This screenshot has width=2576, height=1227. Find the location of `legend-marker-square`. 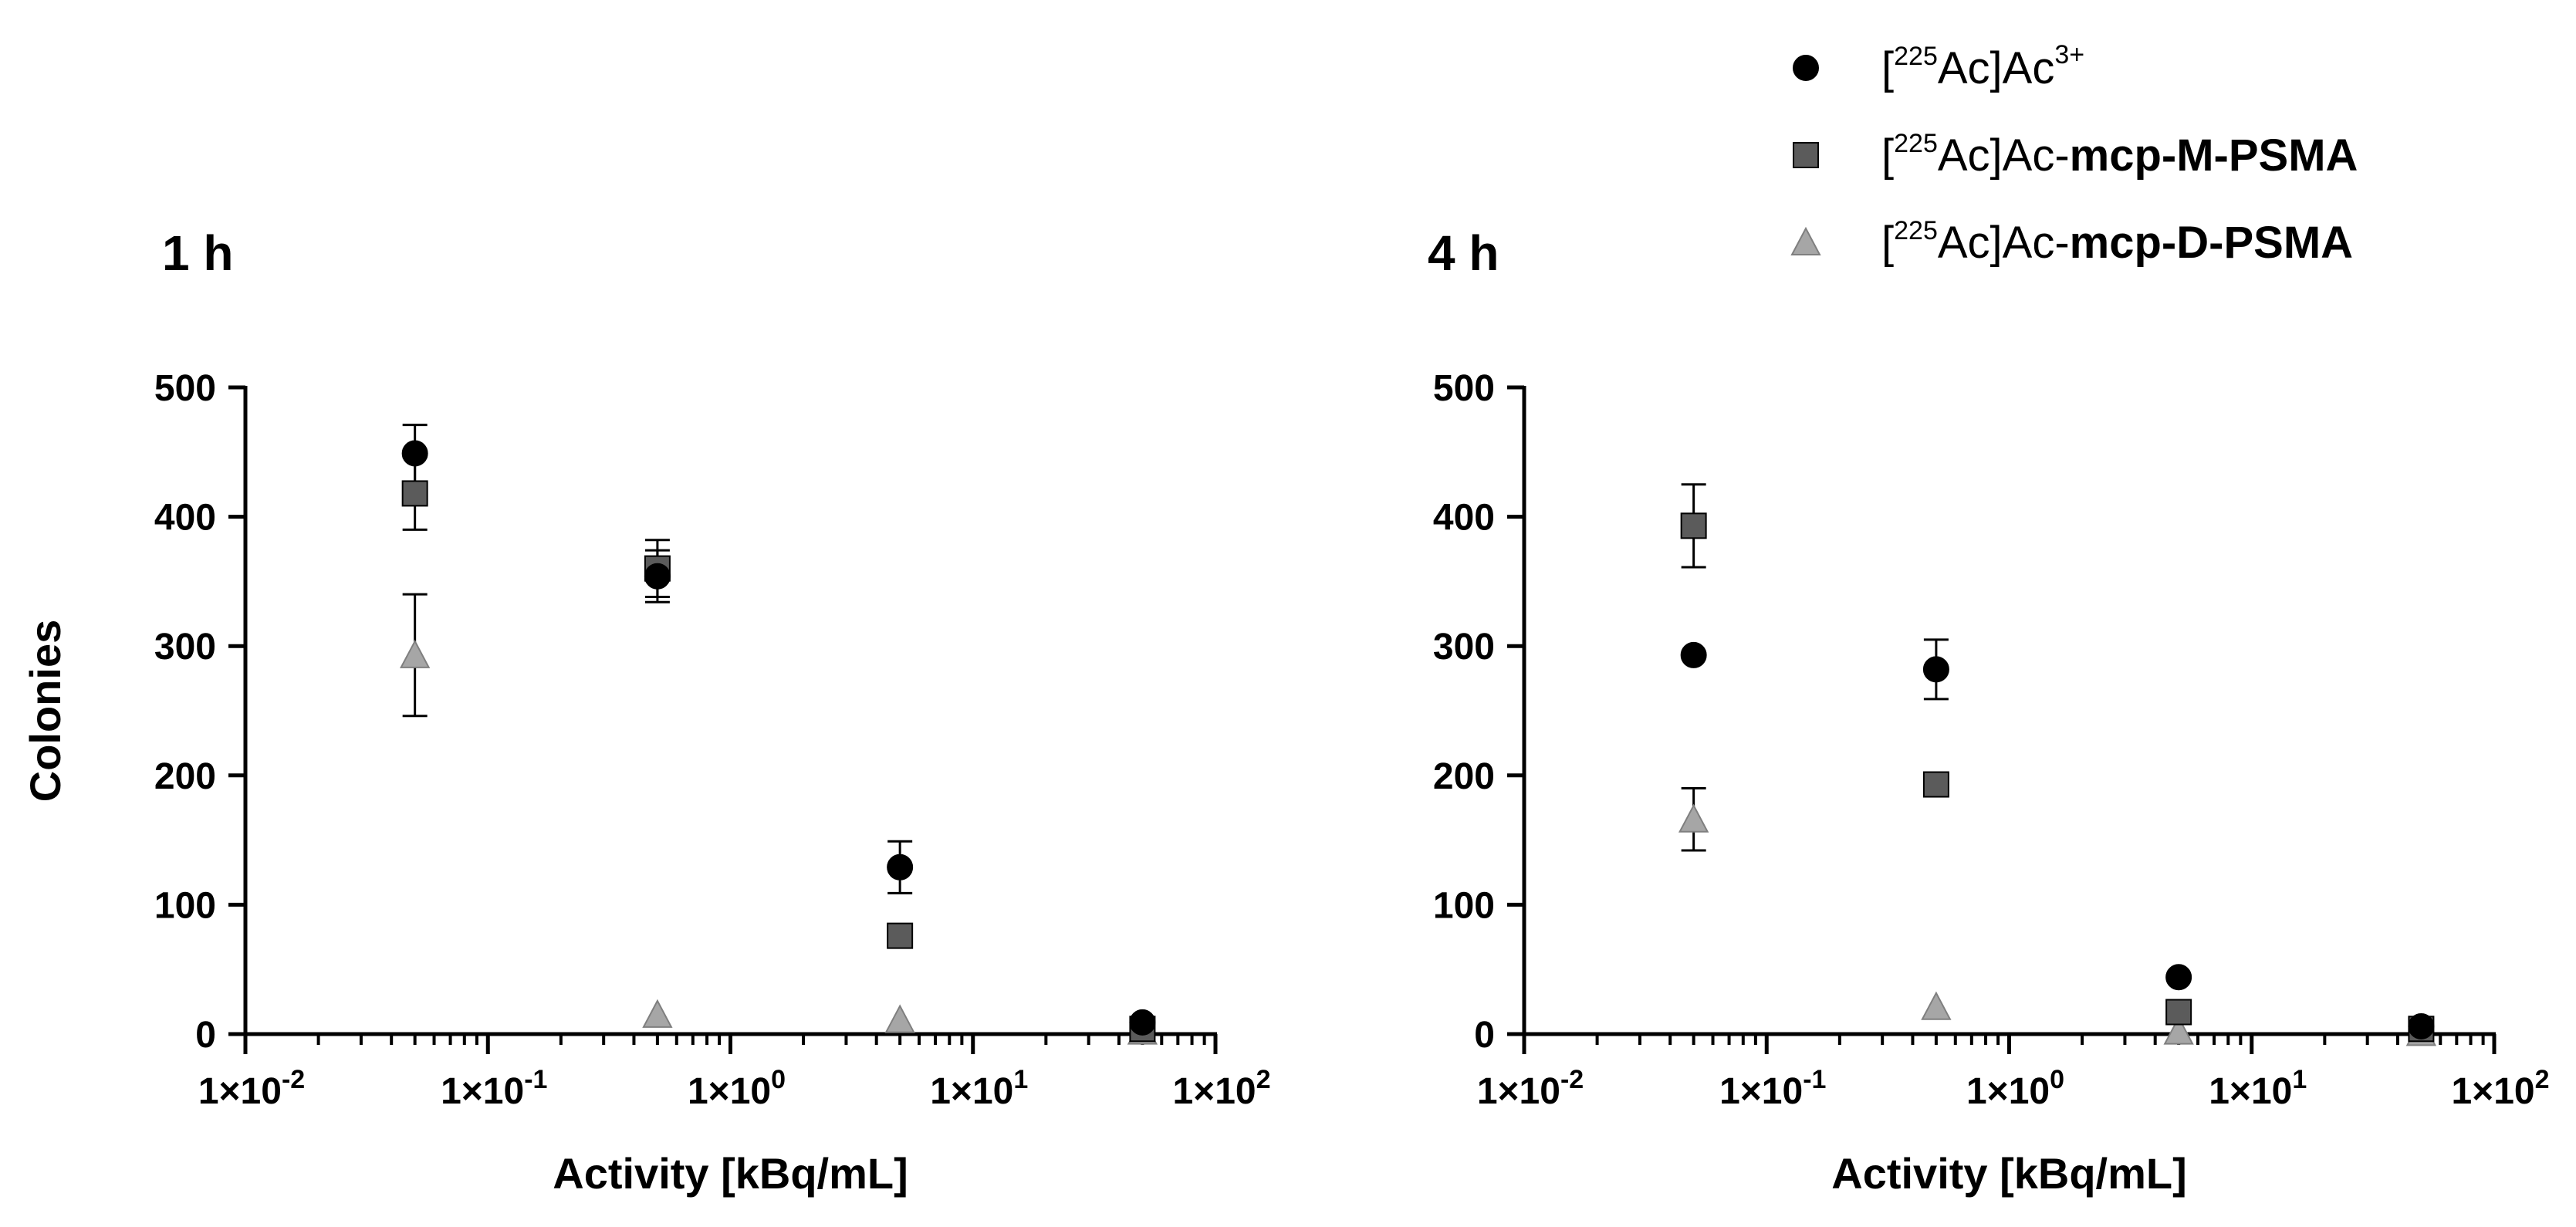

legend-marker-square is located at coordinates (1806, 155).